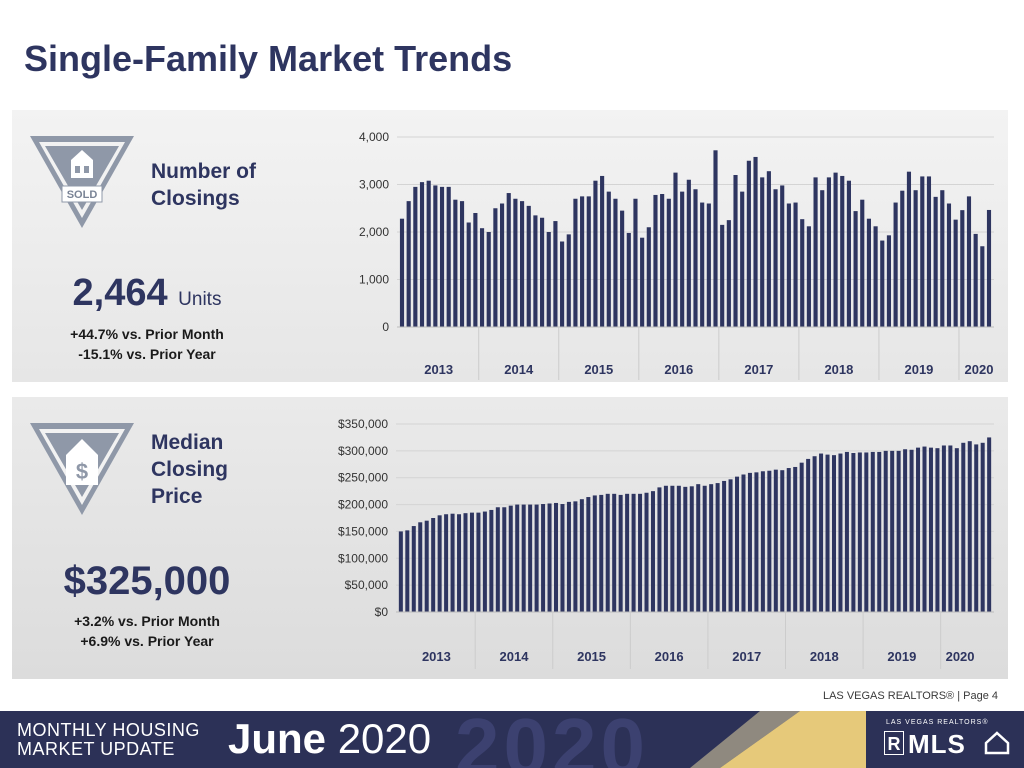  Describe the element at coordinates (382, 612) in the screenshot. I see `y-tick-label: $0` at that location.